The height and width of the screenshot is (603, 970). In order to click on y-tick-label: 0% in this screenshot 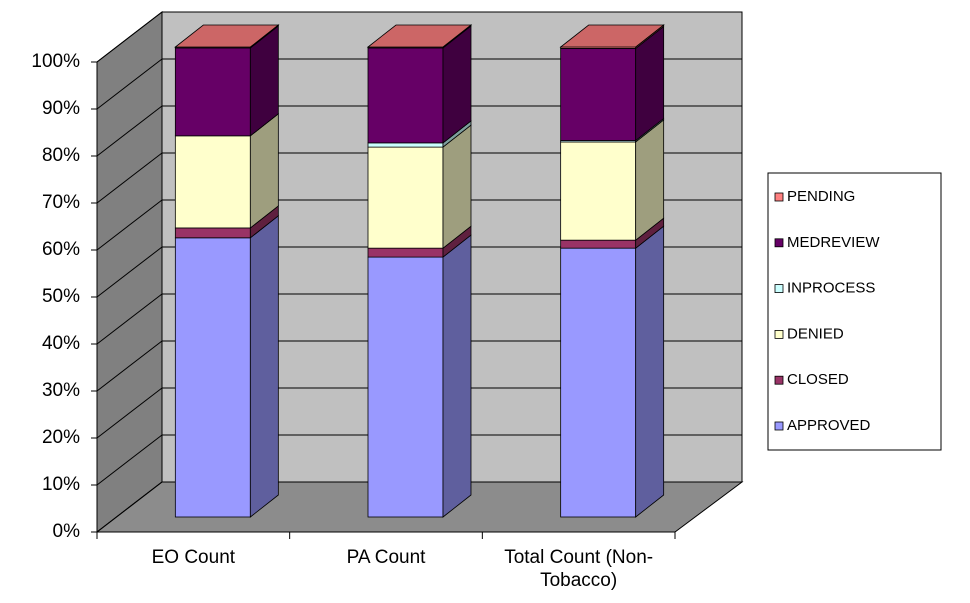, I will do `click(67, 531)`.